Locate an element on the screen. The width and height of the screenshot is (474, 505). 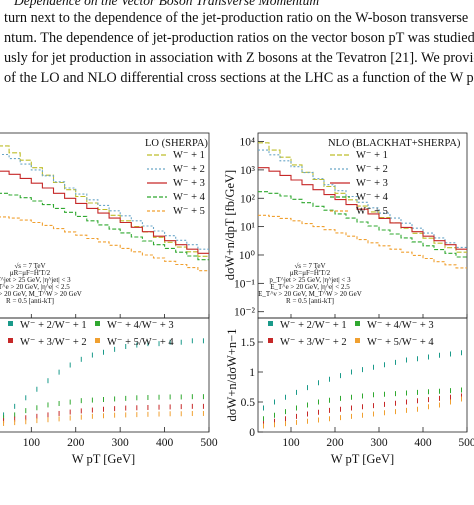
L-xtick-label-3: 400 is located at coordinates (165, 443).